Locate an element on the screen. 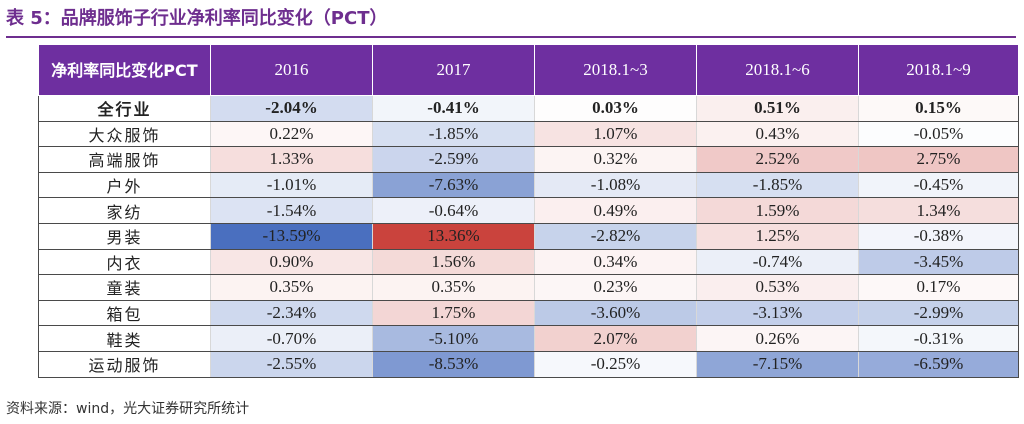 This screenshot has width=1024, height=424. table-cell: -7.15% is located at coordinates (777, 364).